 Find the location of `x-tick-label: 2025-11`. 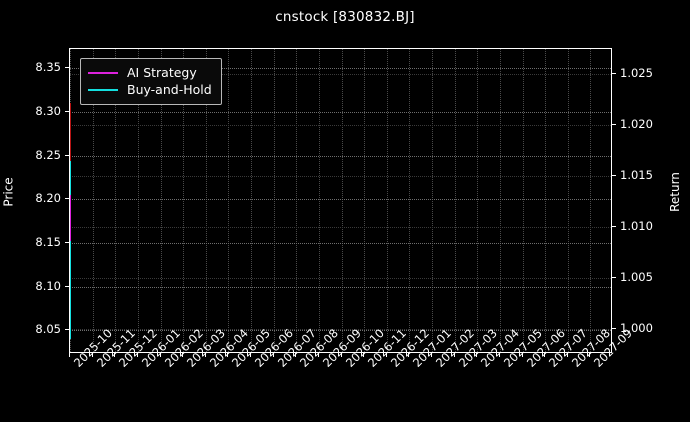

x-tick-label: 2025-11 is located at coordinates (116, 348).